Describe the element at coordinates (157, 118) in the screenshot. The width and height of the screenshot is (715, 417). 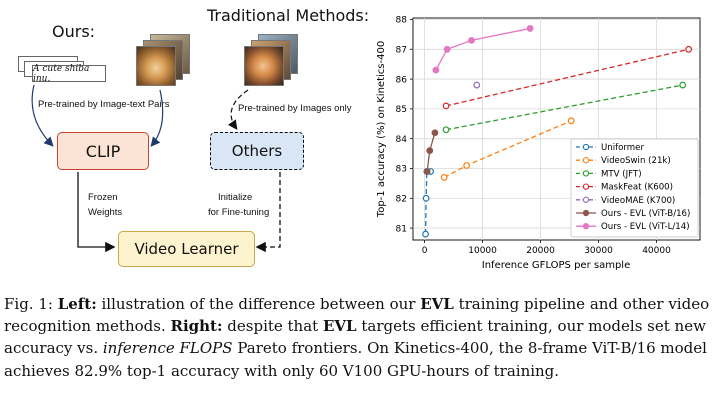
I see `image-to-clip-arrow` at that location.